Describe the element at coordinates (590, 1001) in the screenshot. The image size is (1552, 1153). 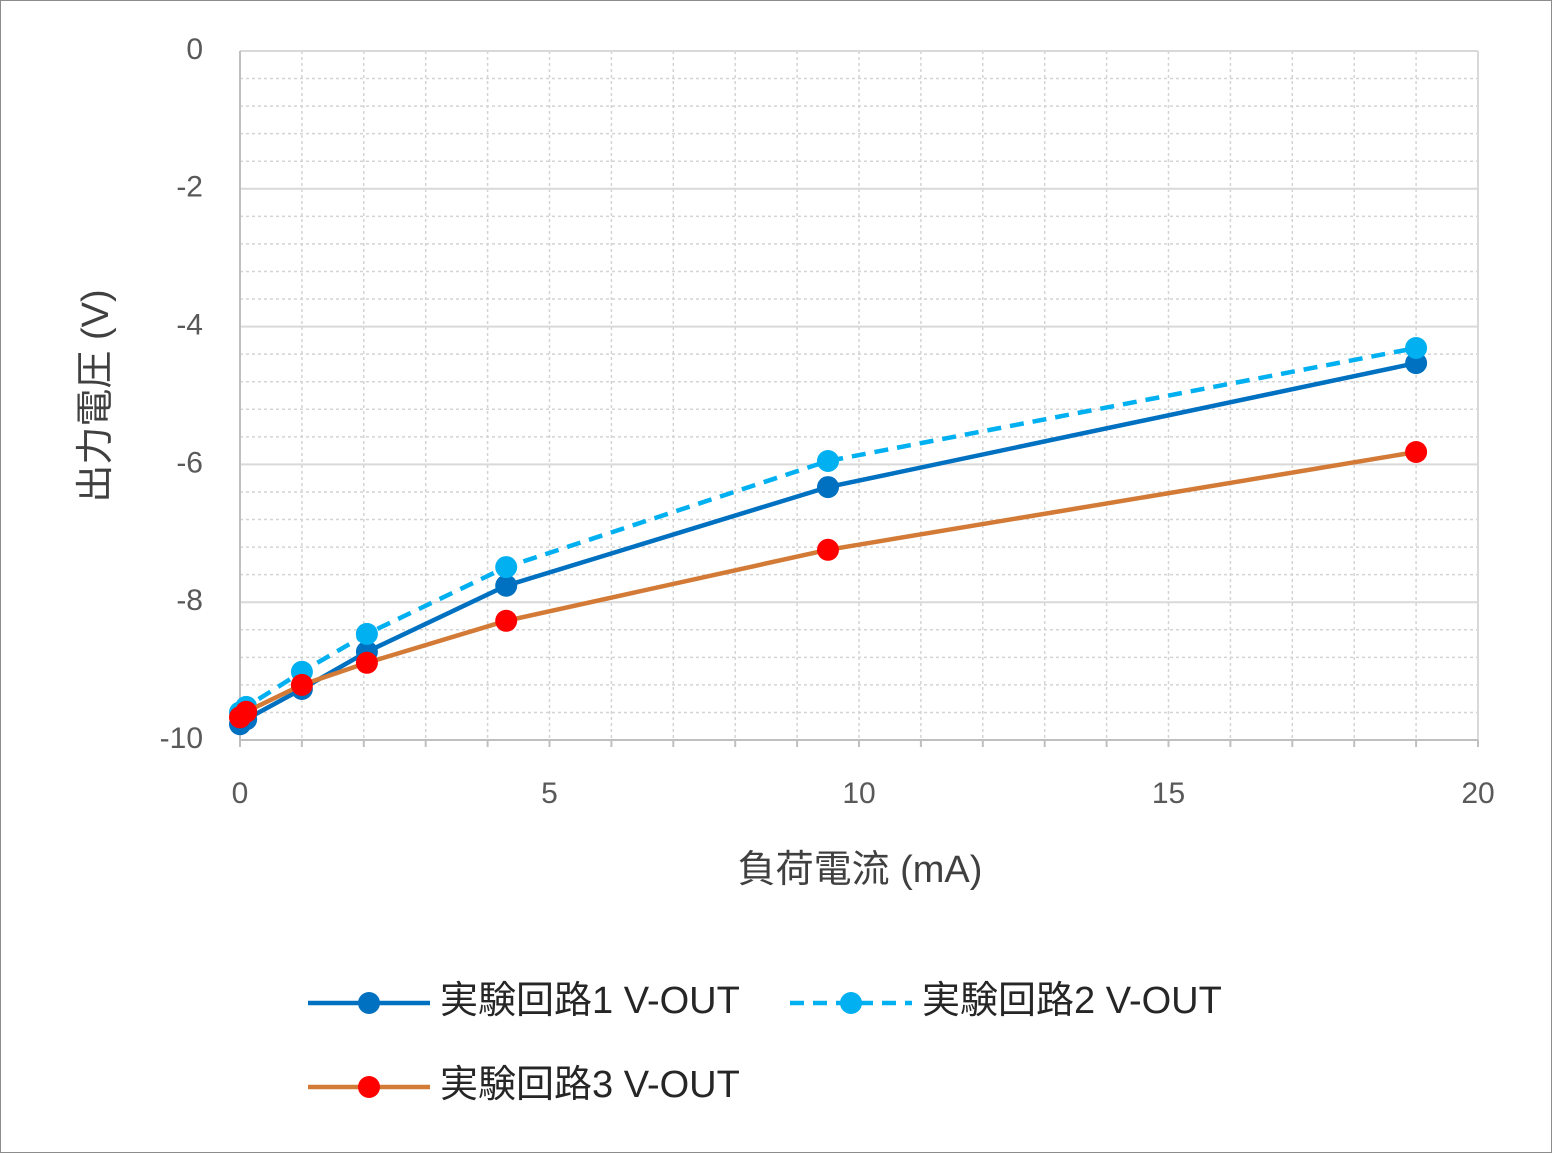
I see `legend-label: 実験回路1 V-OUT` at that location.